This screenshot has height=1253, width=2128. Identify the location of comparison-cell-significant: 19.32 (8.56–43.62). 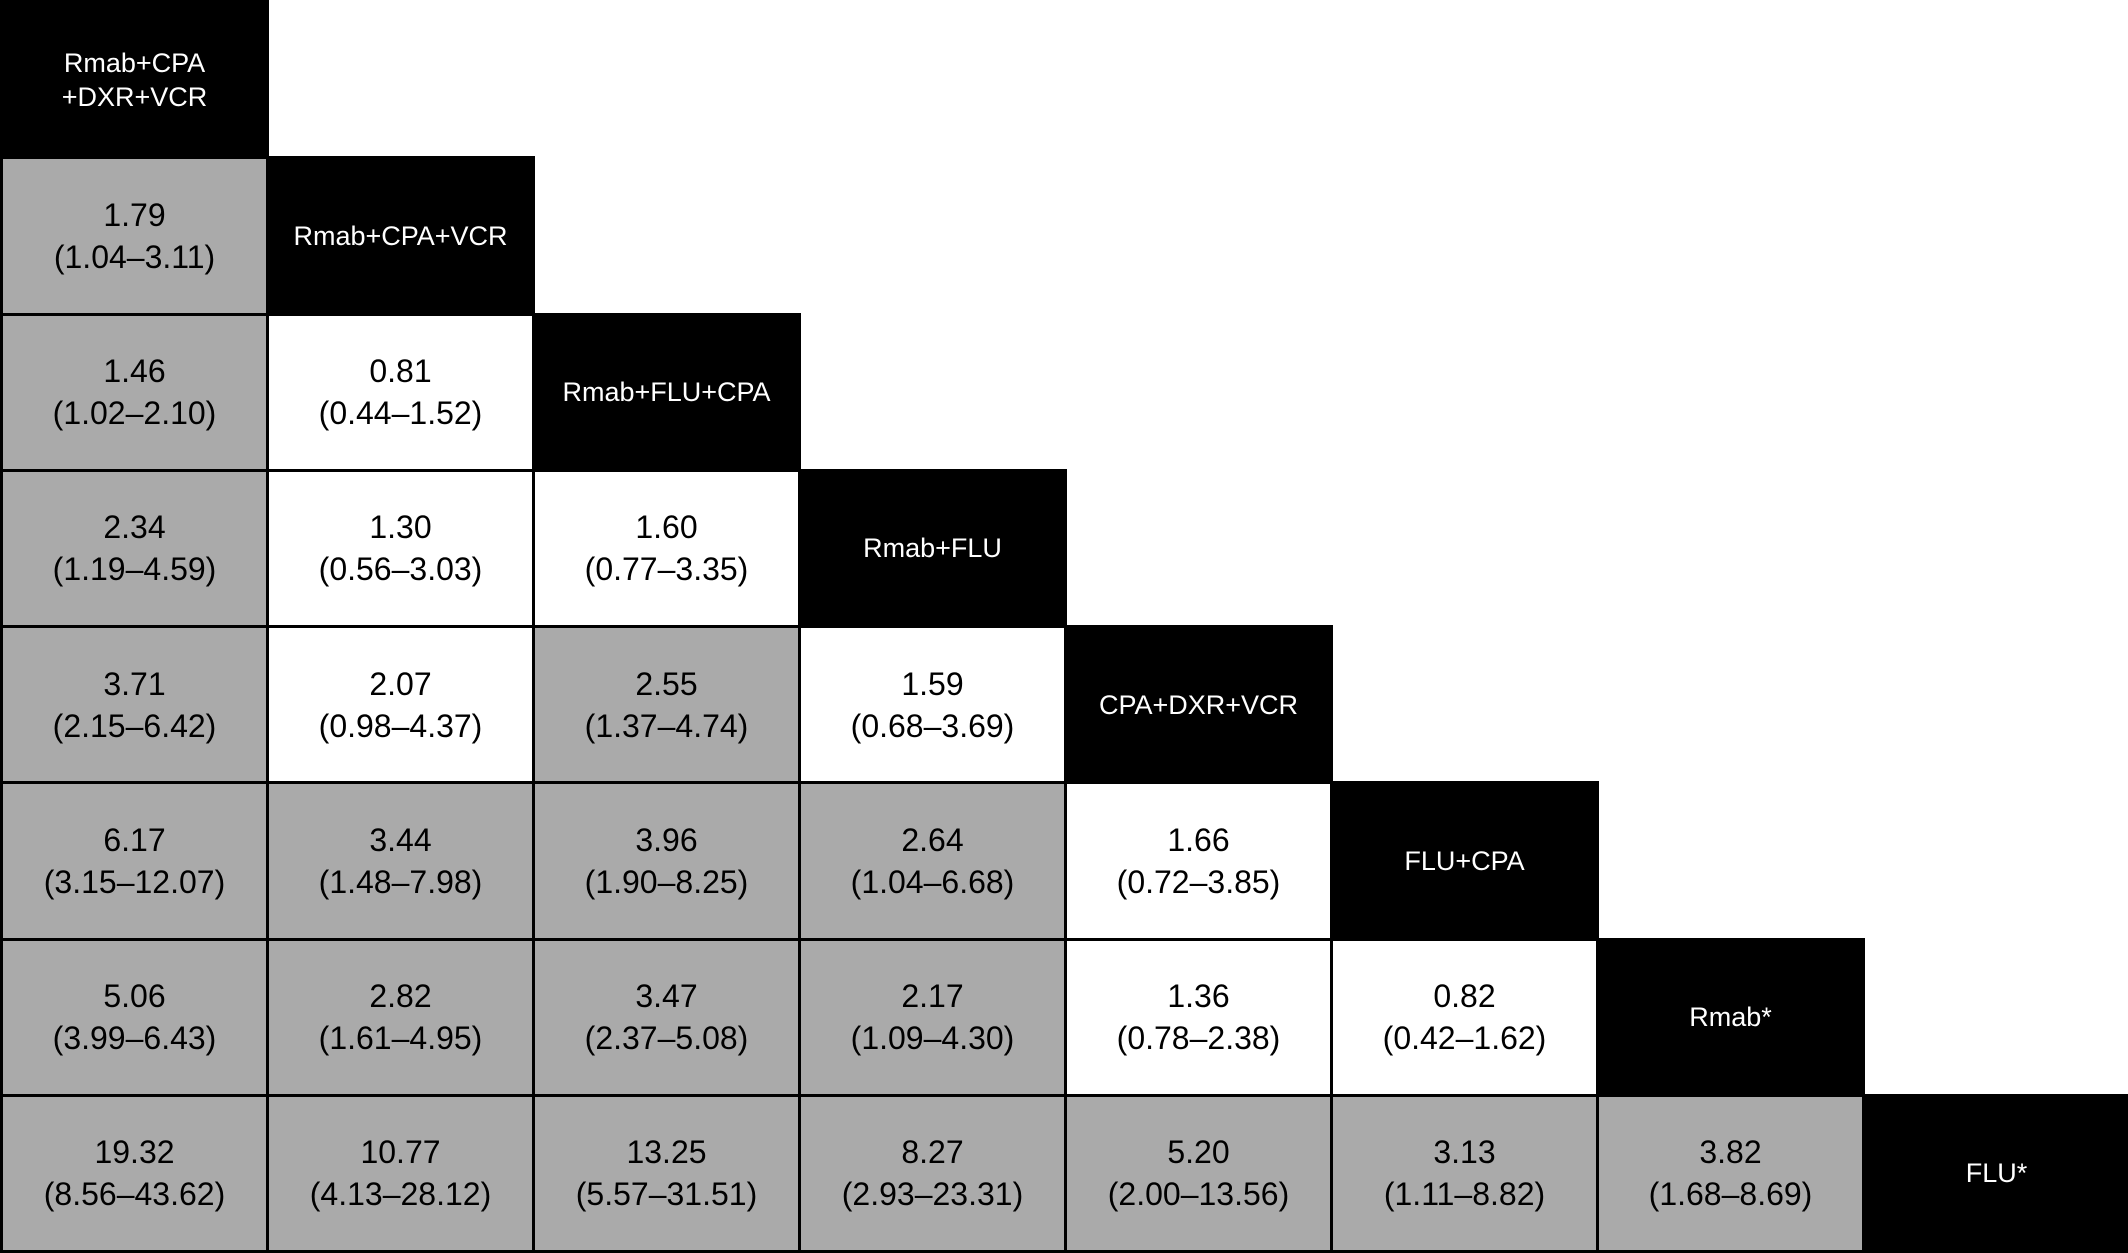
(134, 1173).